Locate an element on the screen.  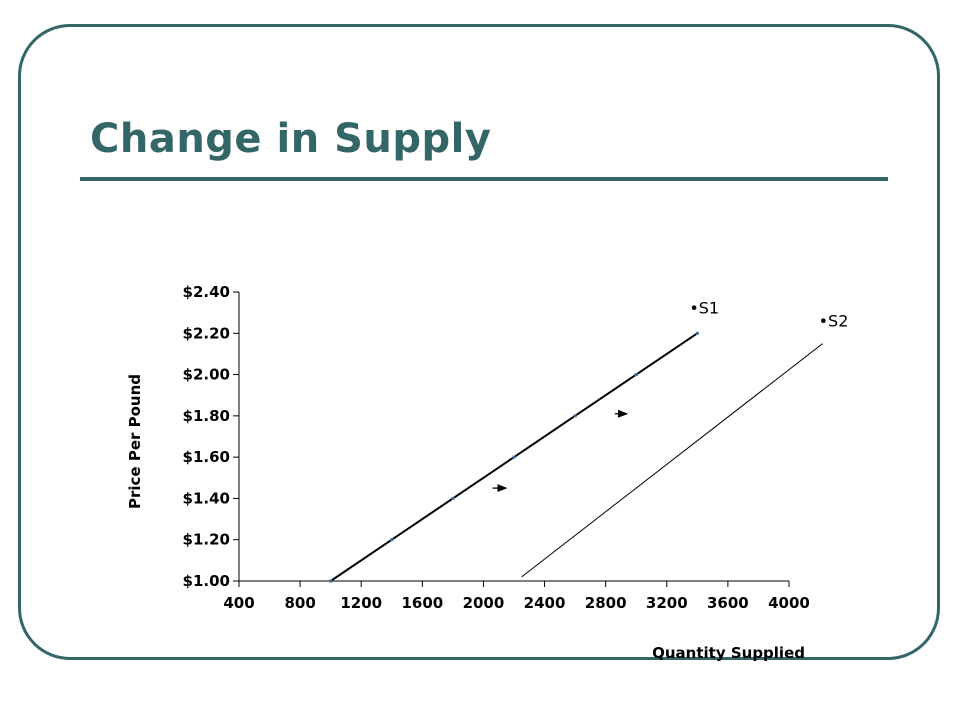
x-tick-label: 2400 is located at coordinates (545, 603).